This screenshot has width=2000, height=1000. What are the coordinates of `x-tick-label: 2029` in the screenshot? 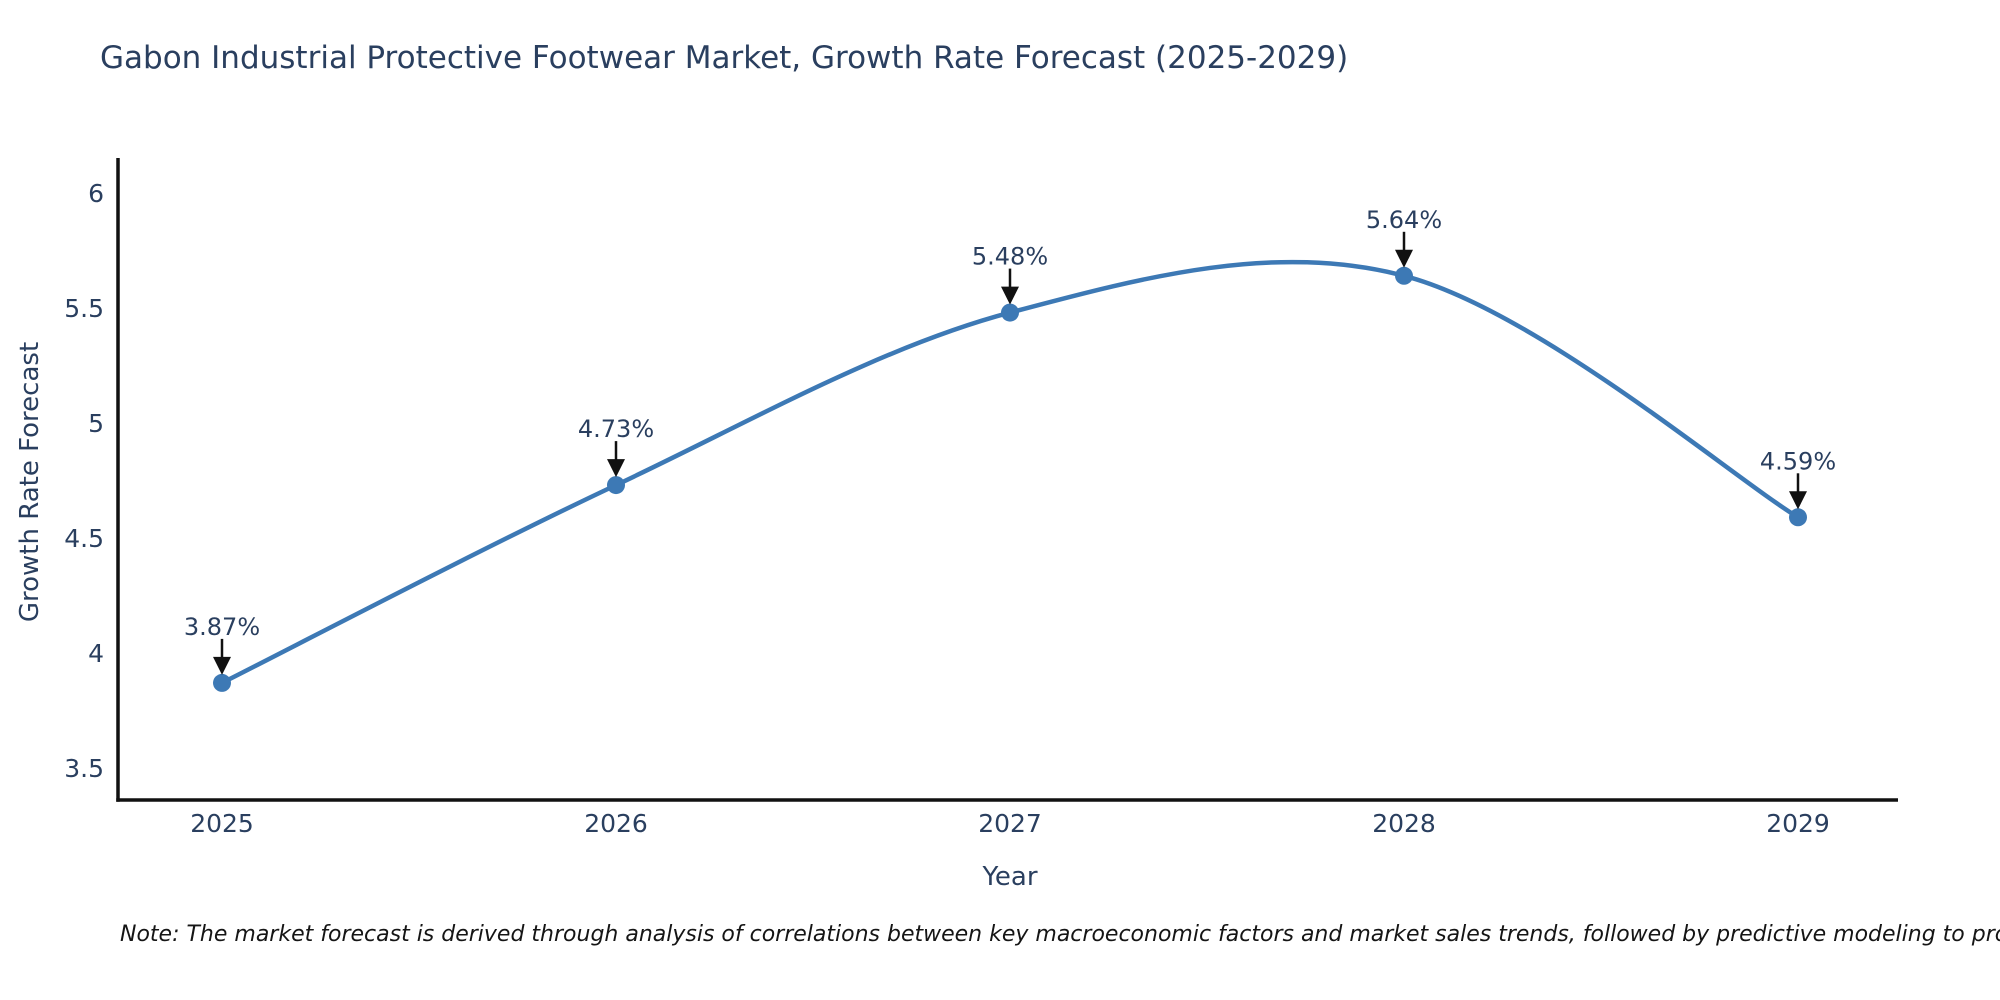 It's located at (1798, 823).